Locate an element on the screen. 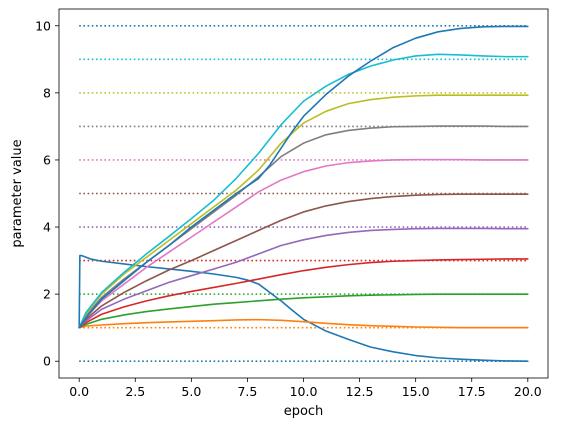 This screenshot has width=562, height=432. y-tick-label-4: 8 is located at coordinates (47, 92).